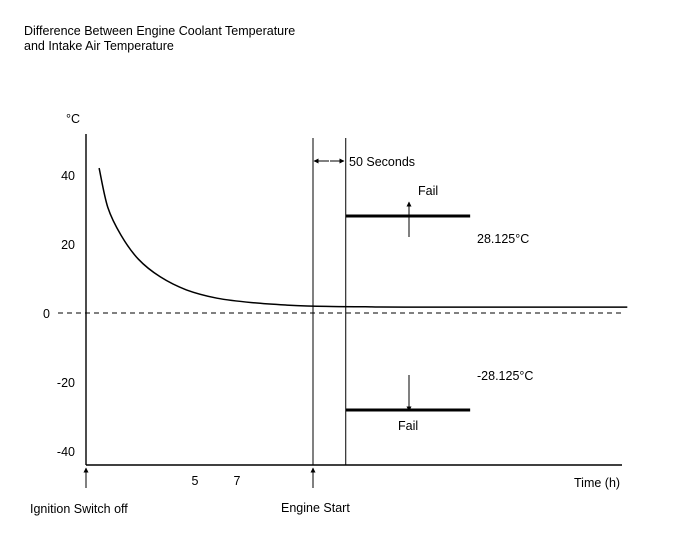  Describe the element at coordinates (66, 383) in the screenshot. I see `y-tick-label: -20` at that location.